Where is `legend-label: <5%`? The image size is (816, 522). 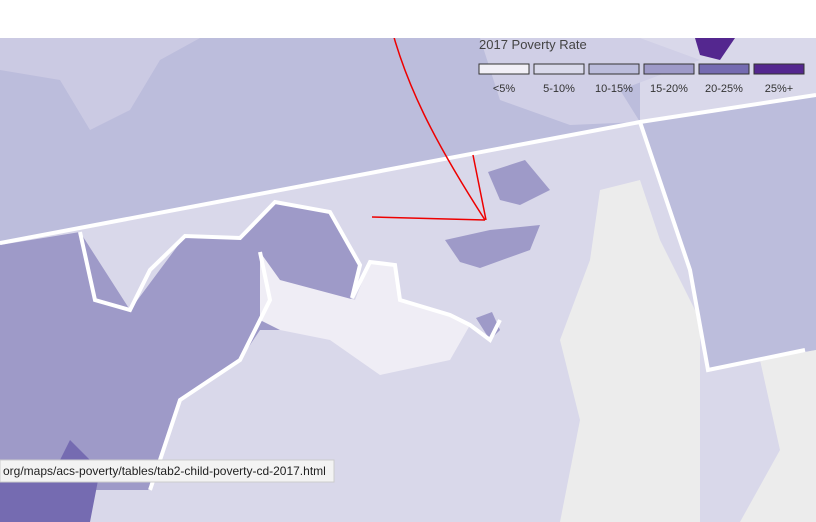
legend-label: <5% is located at coordinates (504, 89).